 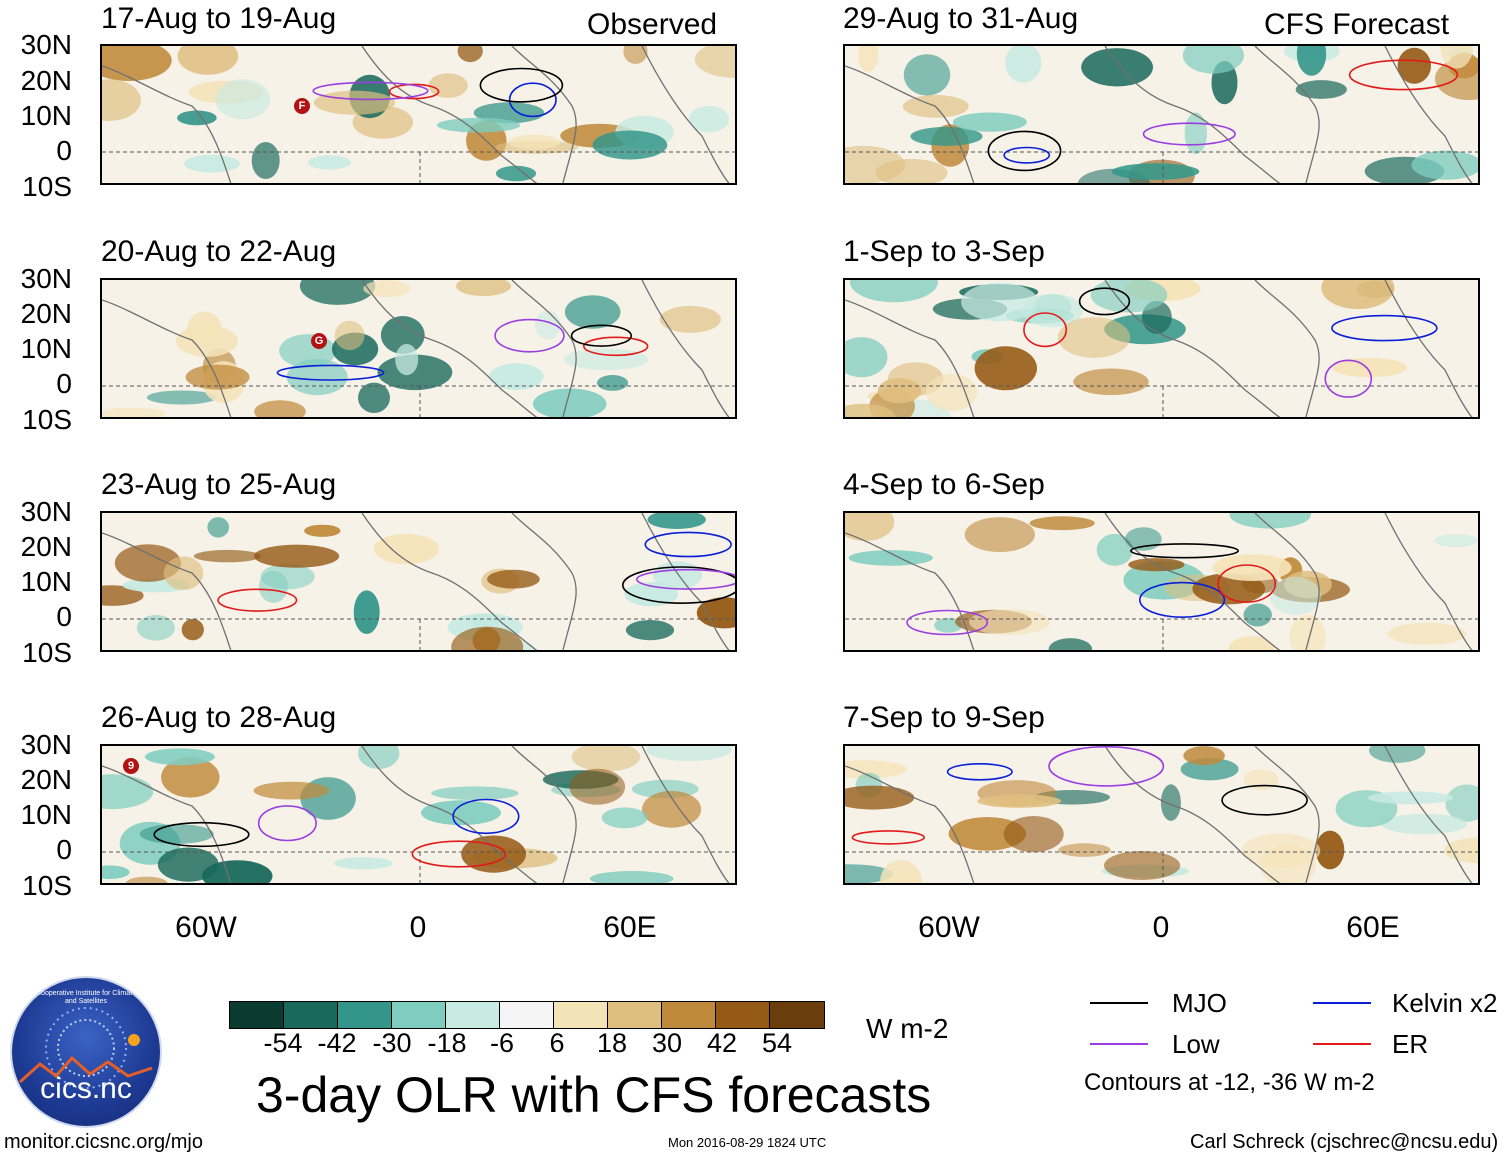 What do you see at coordinates (907, 1028) in the screenshot?
I see `colorbar-unit: W m-2` at bounding box center [907, 1028].